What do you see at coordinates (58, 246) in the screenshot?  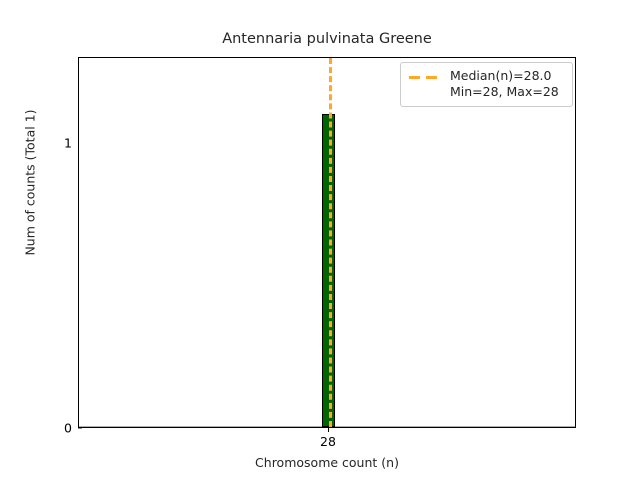 I see `y-axis-ticks: 0 1` at bounding box center [58, 246].